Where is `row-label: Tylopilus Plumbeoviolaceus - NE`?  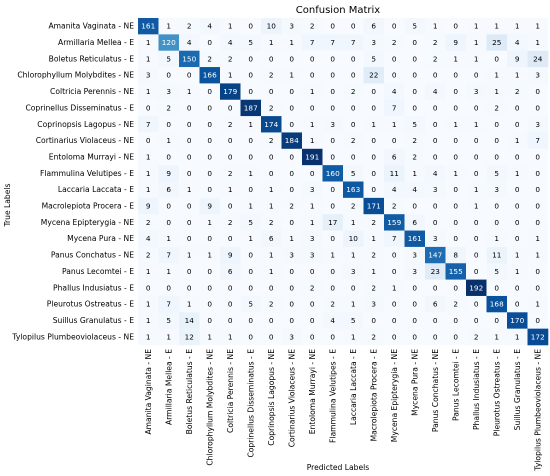 row-label: Tylopilus Plumbeoviolaceus - NE is located at coordinates (72, 336).